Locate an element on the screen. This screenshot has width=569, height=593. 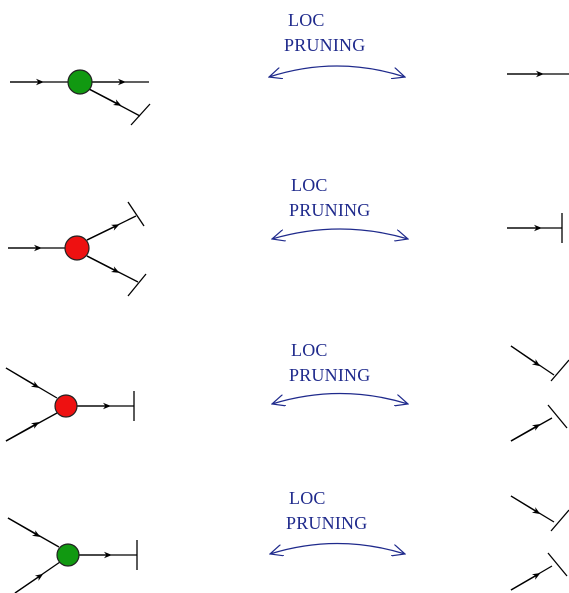
edge-up-arrow is located at coordinates (103, 232).